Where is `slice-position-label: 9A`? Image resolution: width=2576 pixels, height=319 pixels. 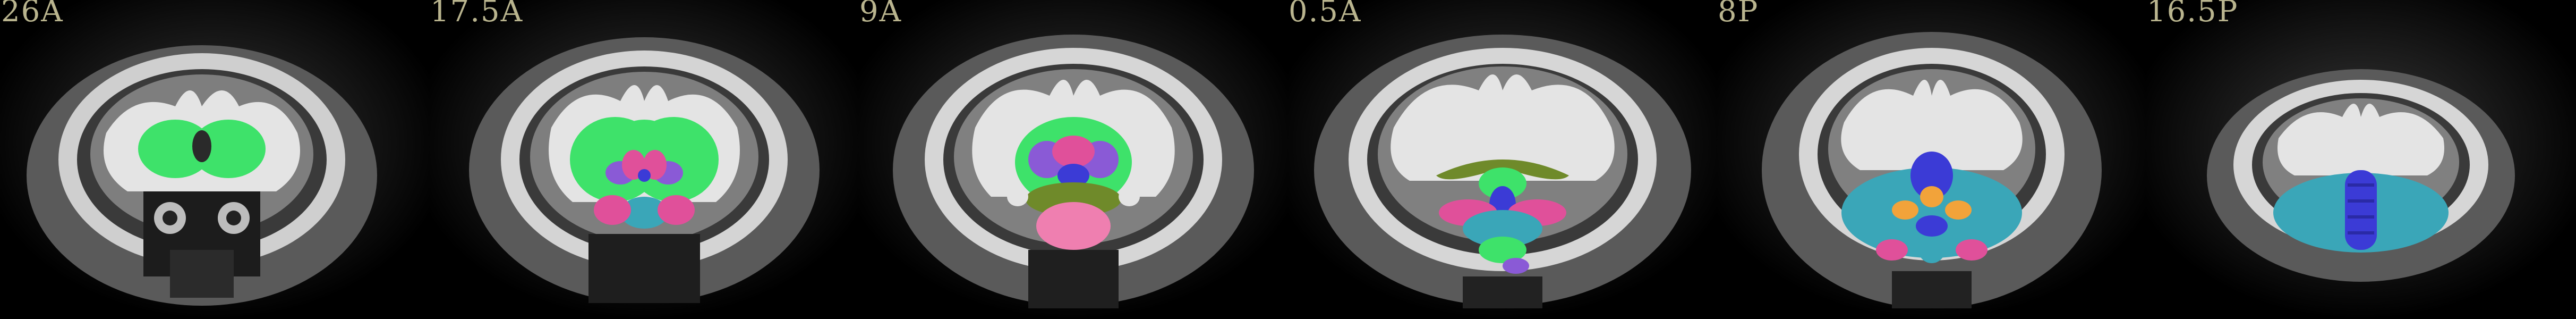 slice-position-label: 9A is located at coordinates (881, 14).